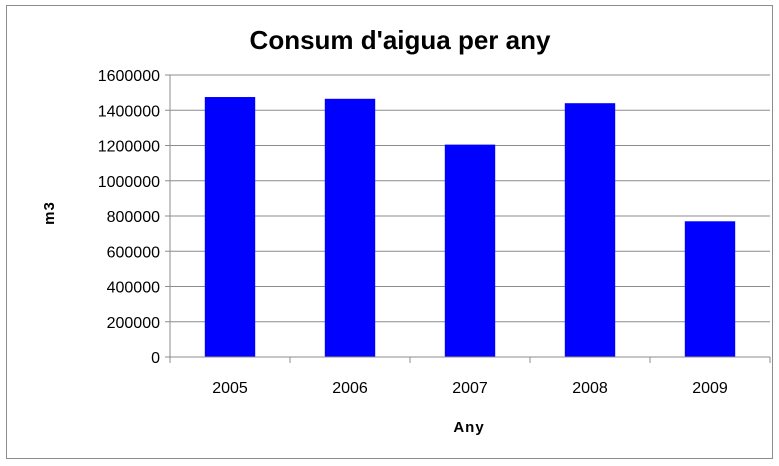 Image resolution: width=779 pixels, height=466 pixels. What do you see at coordinates (133, 323) in the screenshot?
I see `y-tick-label: 200000` at bounding box center [133, 323].